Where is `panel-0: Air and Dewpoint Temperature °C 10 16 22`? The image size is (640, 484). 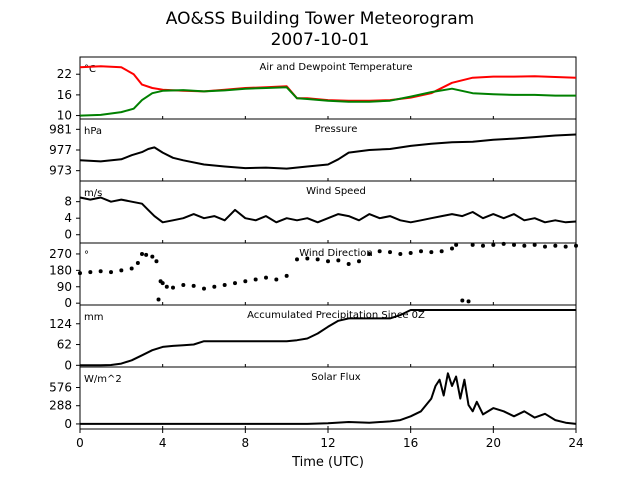
panel-0: Air and Dewpoint Temperature °C 10 16 22 is located at coordinates (317, 89).